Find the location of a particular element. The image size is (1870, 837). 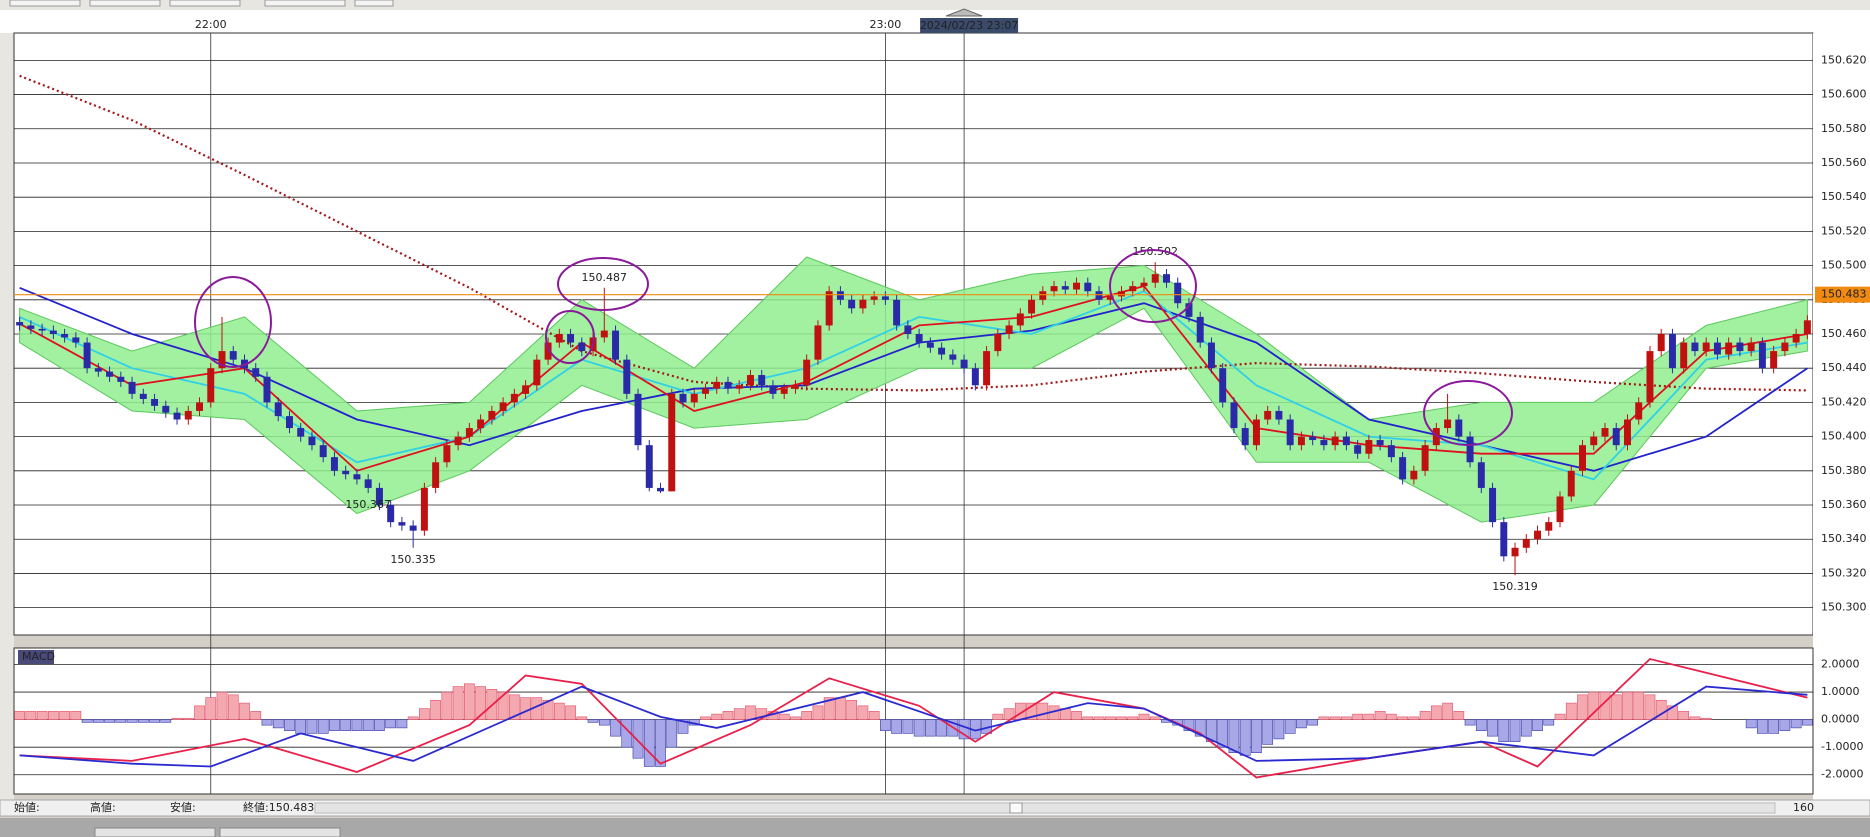

y-tick-label: 150.380 is located at coordinates (1844, 470).